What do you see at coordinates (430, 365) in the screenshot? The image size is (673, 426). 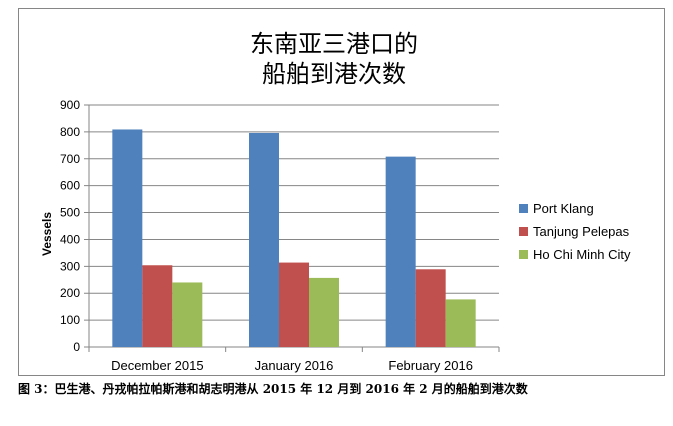 I see `x-tick-label: February 2016` at bounding box center [430, 365].